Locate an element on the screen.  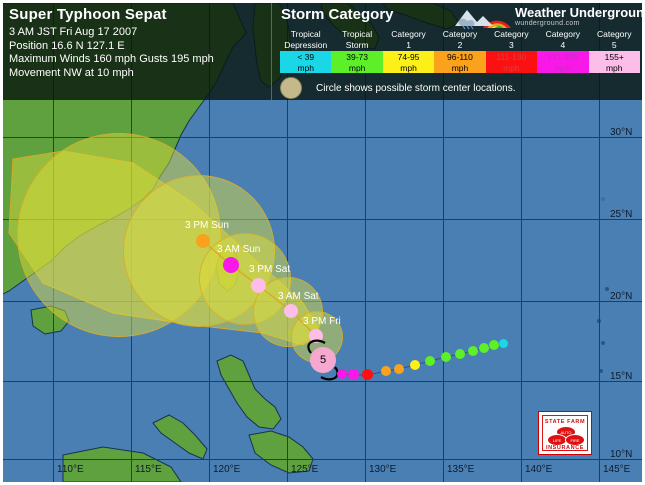
category-header-line2-3: 2 is located at coordinates (460, 44).